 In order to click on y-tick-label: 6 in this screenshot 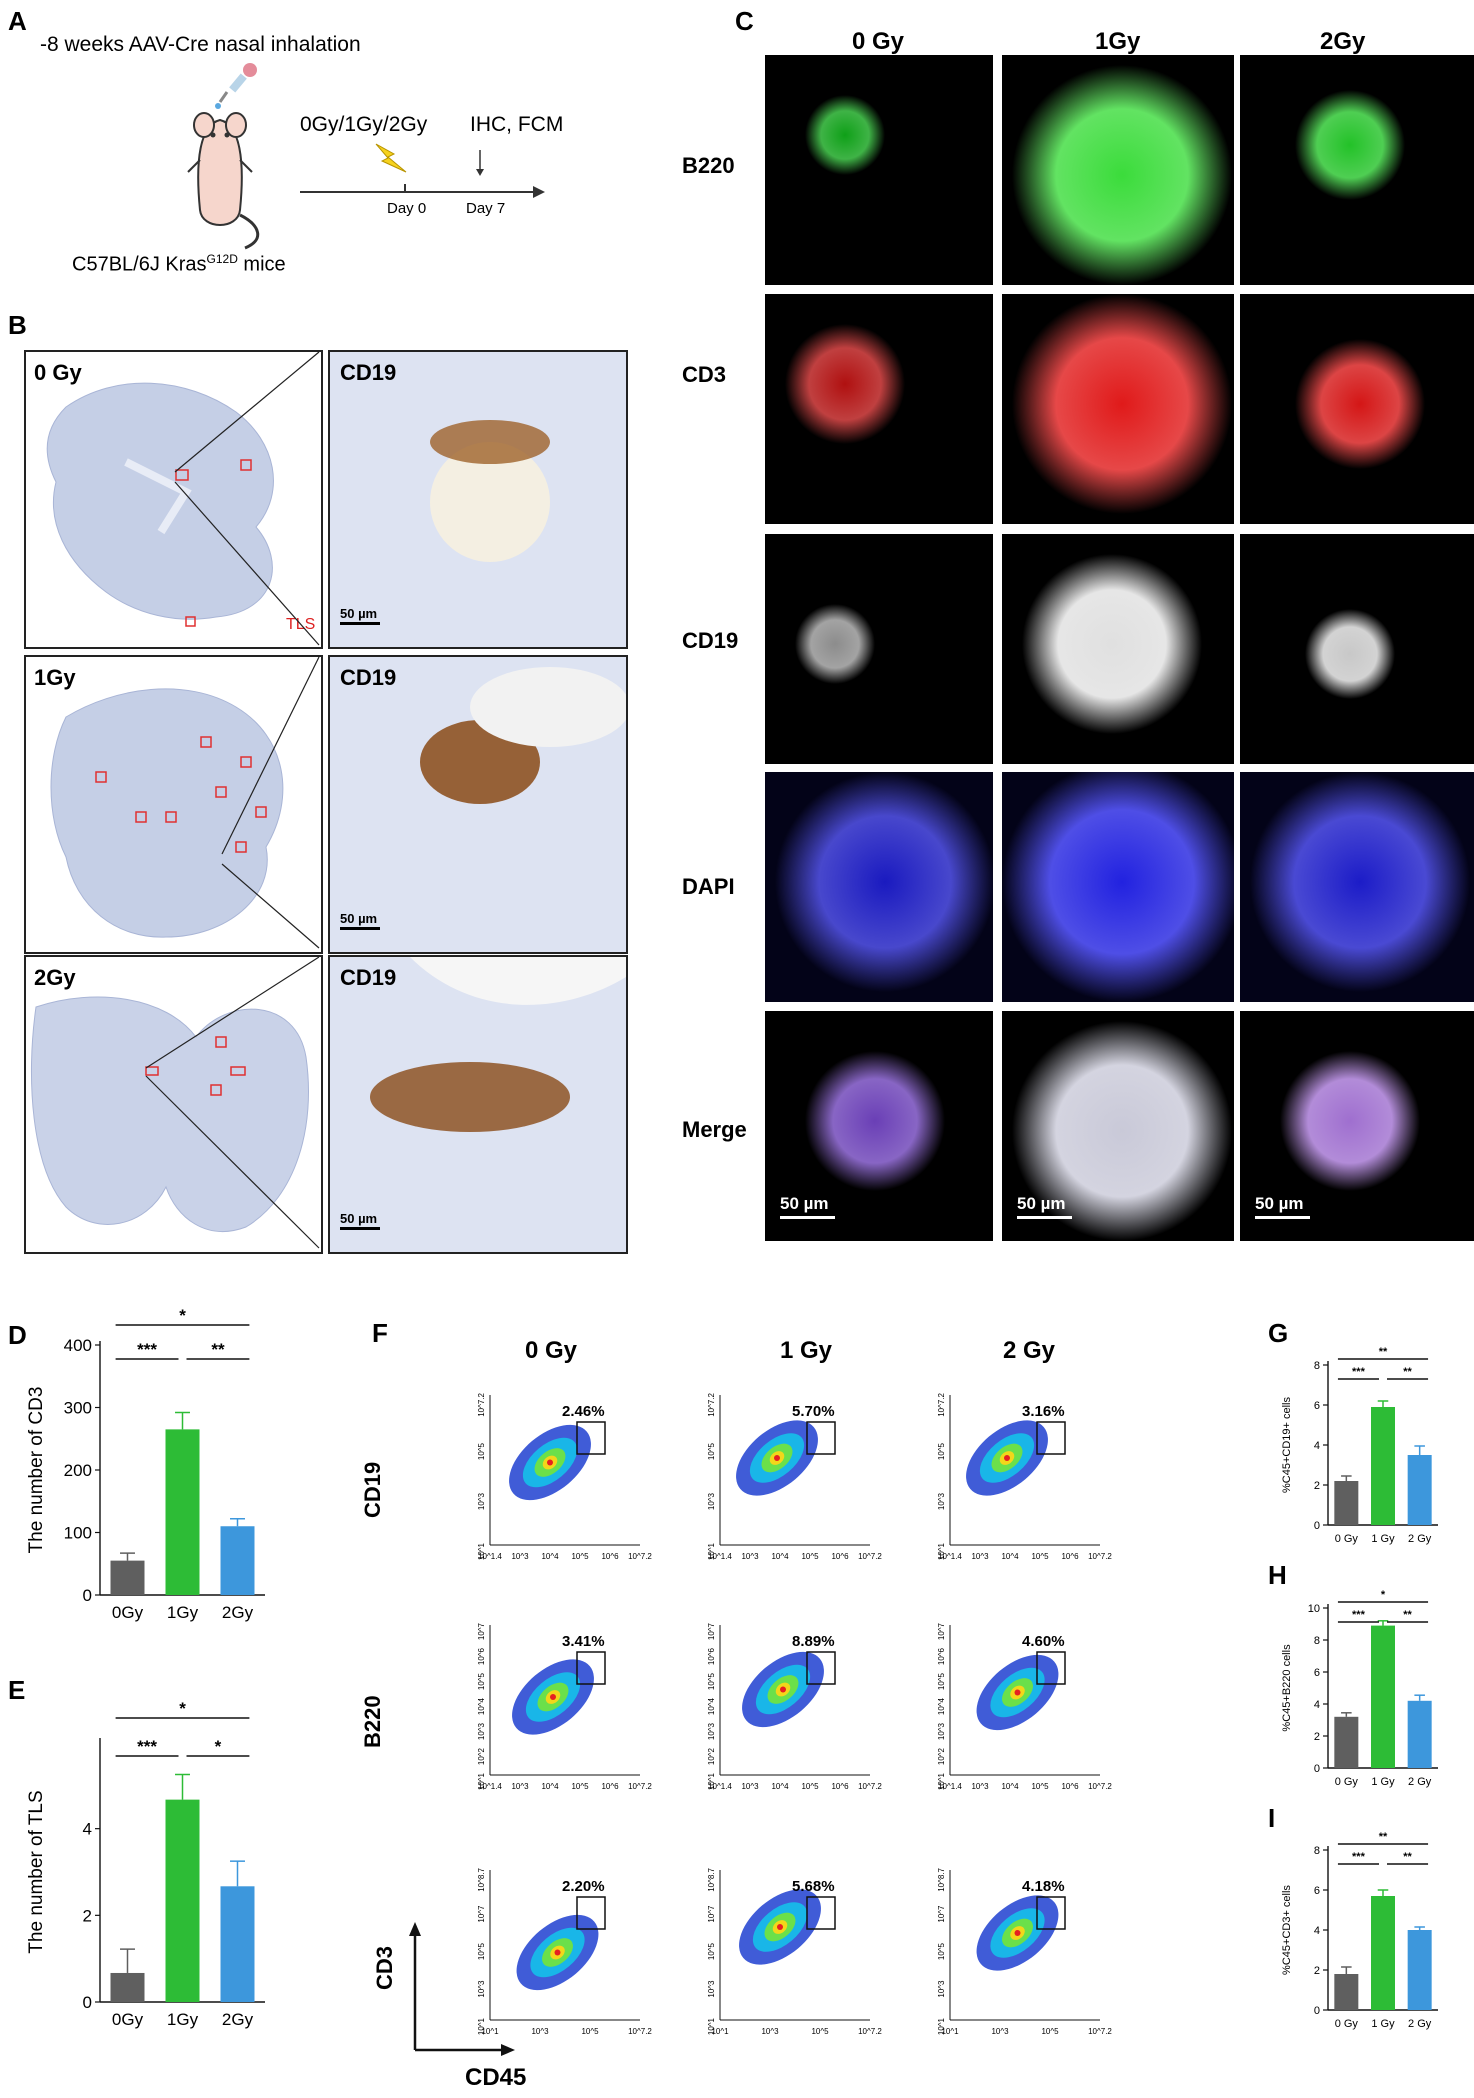, I will do `click(1317, 1673)`.